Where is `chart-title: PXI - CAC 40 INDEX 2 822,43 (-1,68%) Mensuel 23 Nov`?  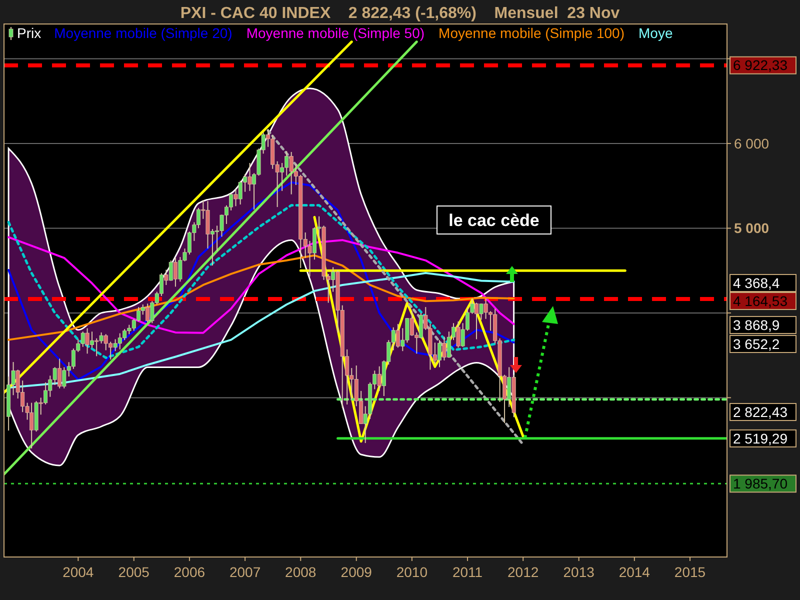
chart-title: PXI - CAC 40 INDEX 2 822,43 (-1,68%) Mensuel 23 Nov is located at coordinates (400, 13).